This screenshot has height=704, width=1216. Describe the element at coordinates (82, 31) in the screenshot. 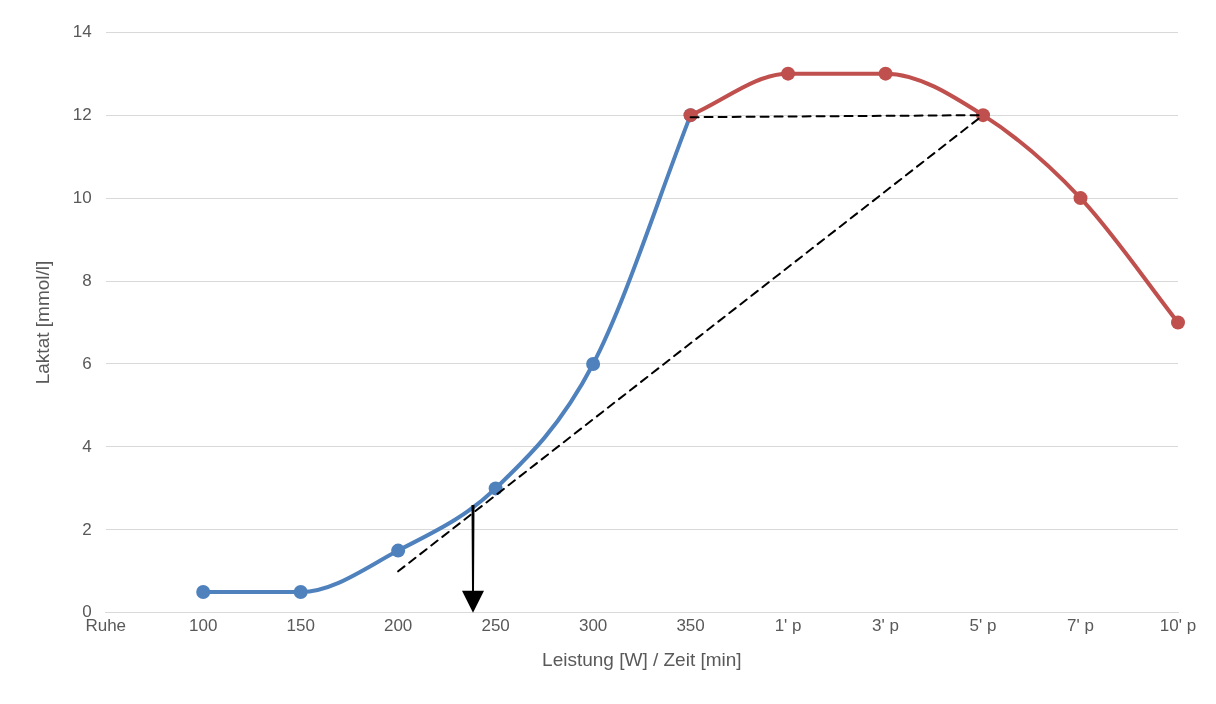

I see `y-tick-label: 14` at that location.